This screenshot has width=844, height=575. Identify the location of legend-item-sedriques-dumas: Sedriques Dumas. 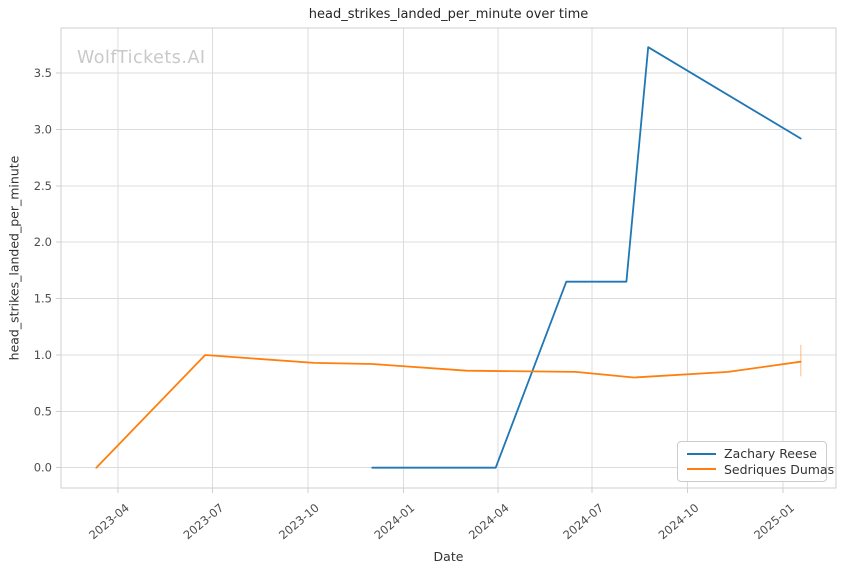
(760, 469).